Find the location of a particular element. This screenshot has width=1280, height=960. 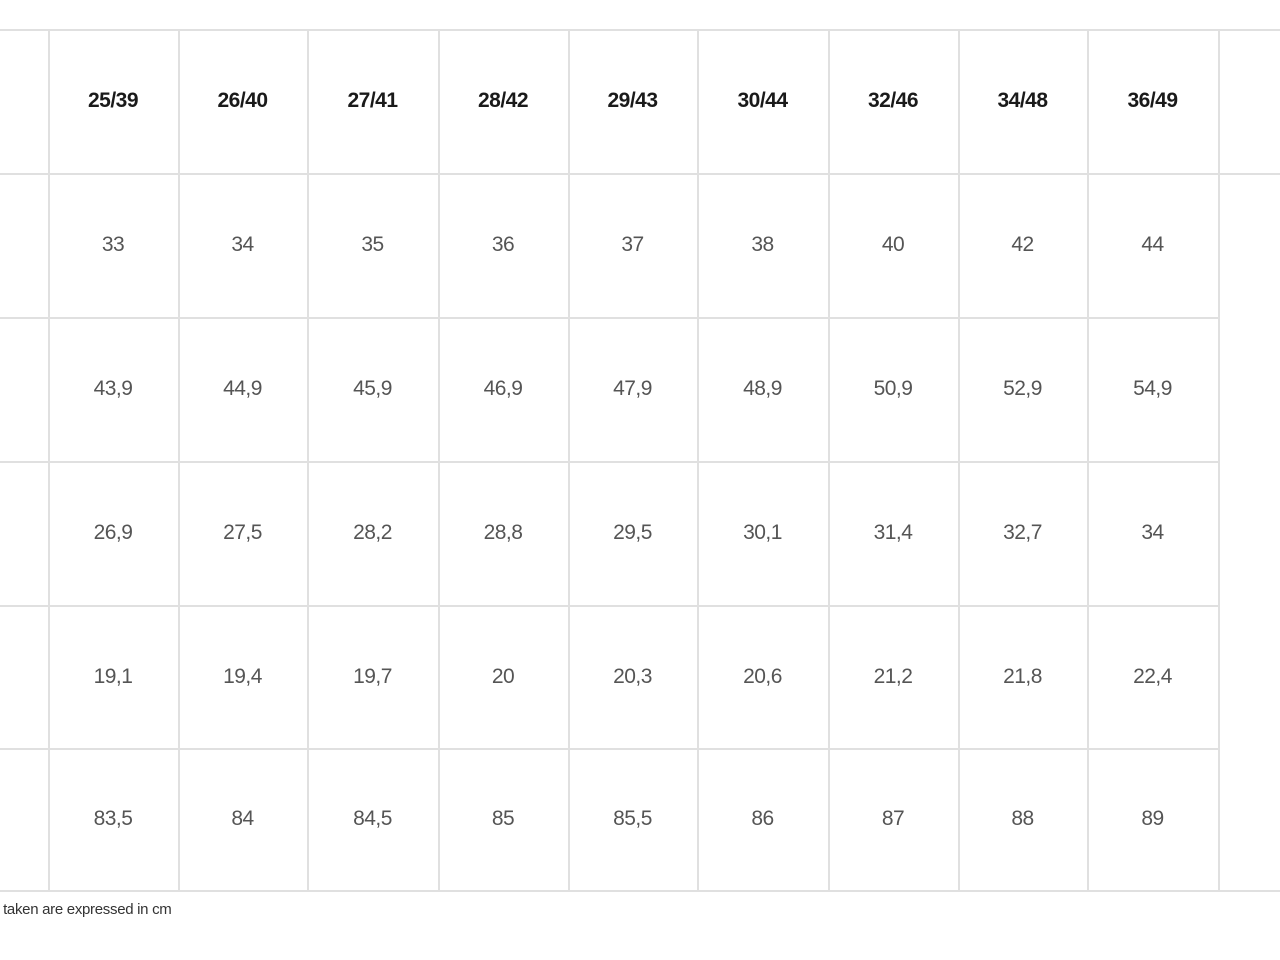

table-cell: 84,5 is located at coordinates (372, 818).